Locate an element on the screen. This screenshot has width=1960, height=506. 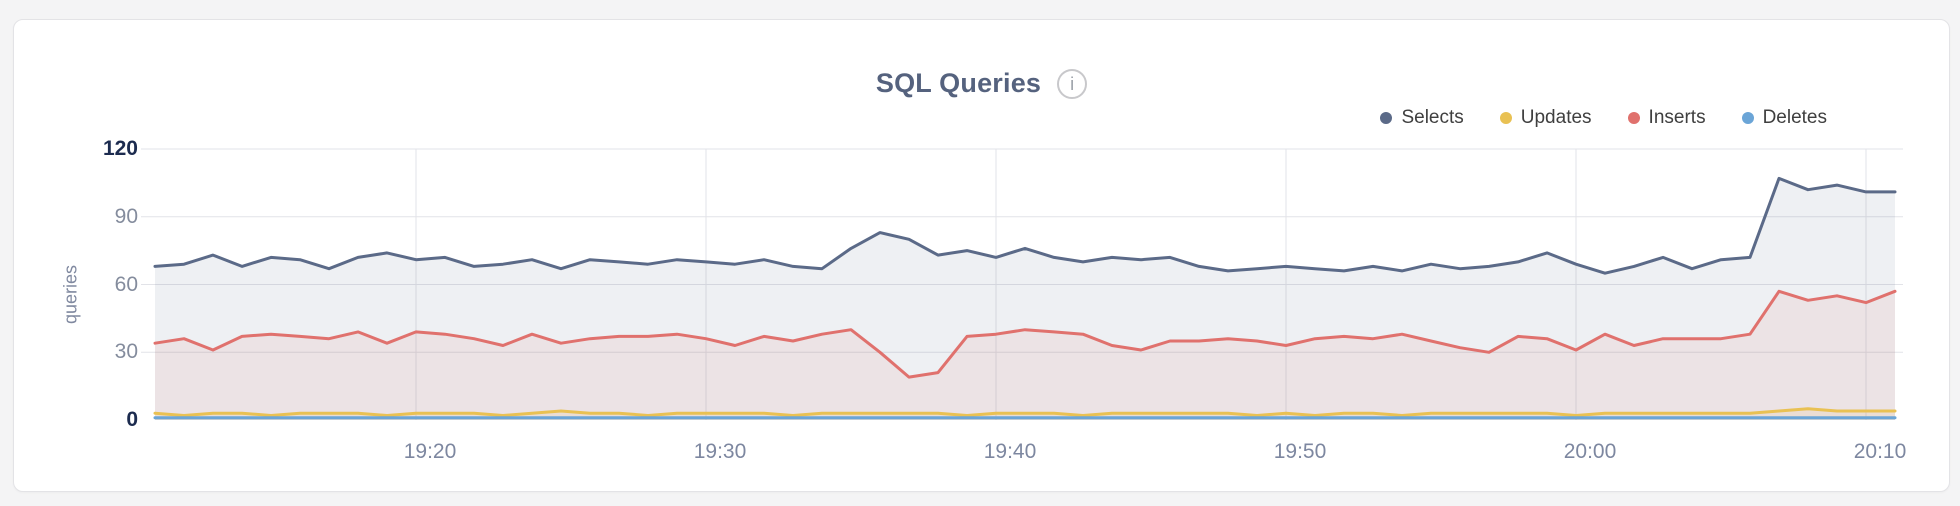
y-tick-label: 90 is located at coordinates (126, 216).